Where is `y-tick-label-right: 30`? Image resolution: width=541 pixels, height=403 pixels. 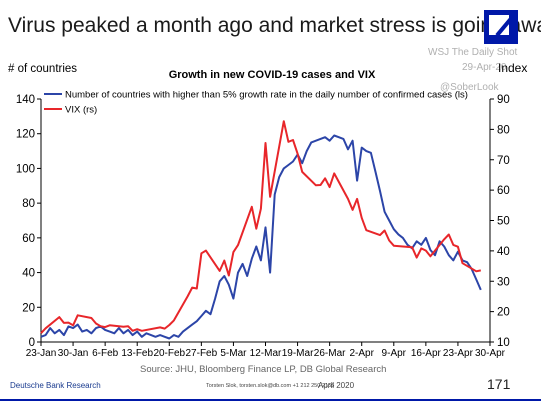 y-tick-label-right: 30 is located at coordinates (503, 282).